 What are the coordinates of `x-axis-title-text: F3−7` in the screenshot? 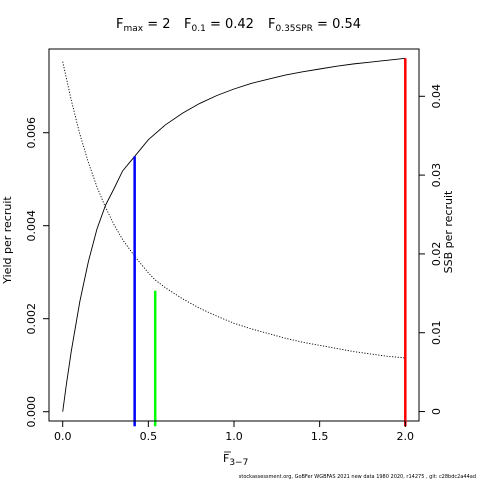 It's located at (235, 460).